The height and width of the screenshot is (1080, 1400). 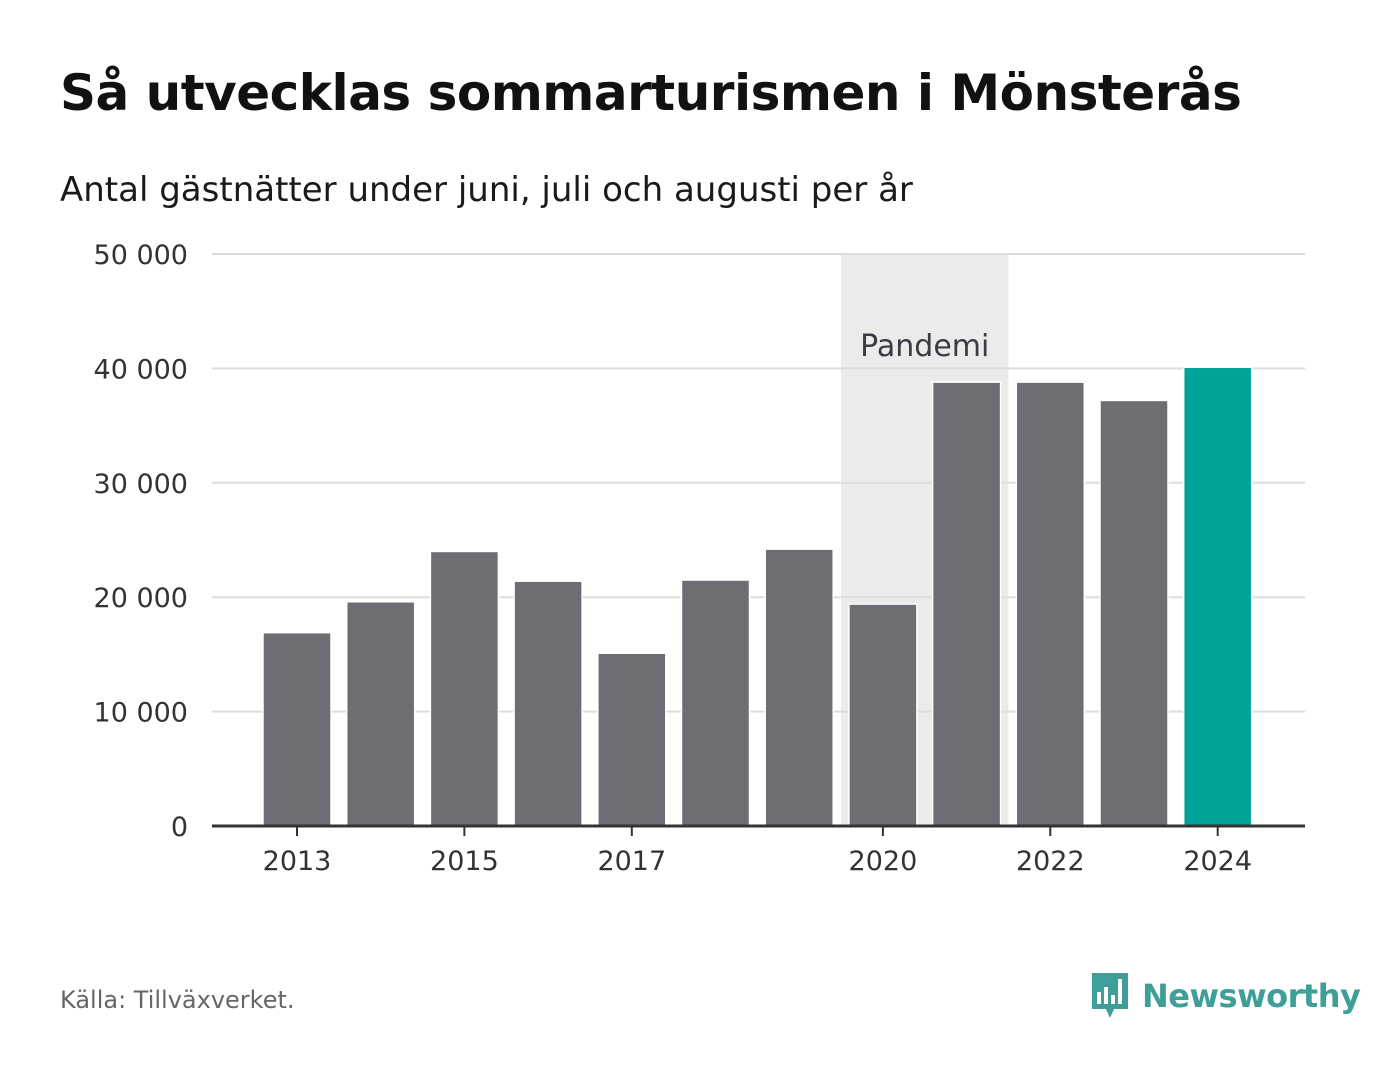 What do you see at coordinates (1217, 596) in the screenshot?
I see `bar-2024` at bounding box center [1217, 596].